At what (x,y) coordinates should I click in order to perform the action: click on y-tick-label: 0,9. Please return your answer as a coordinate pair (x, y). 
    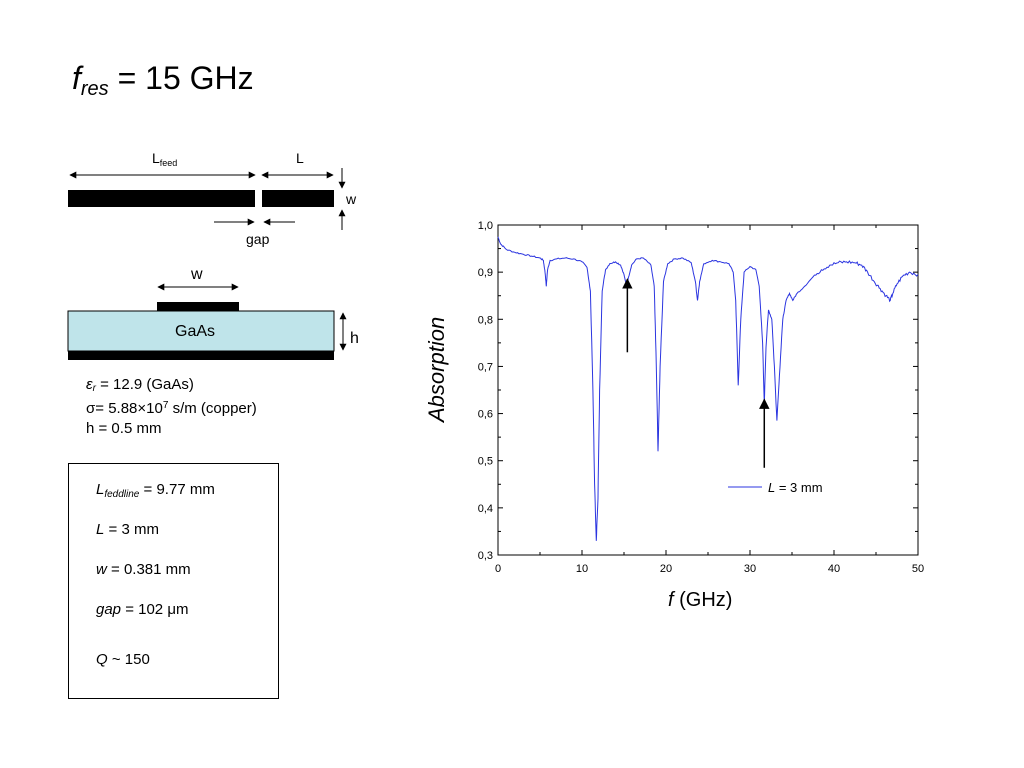
    Looking at the image, I should click on (485, 273).